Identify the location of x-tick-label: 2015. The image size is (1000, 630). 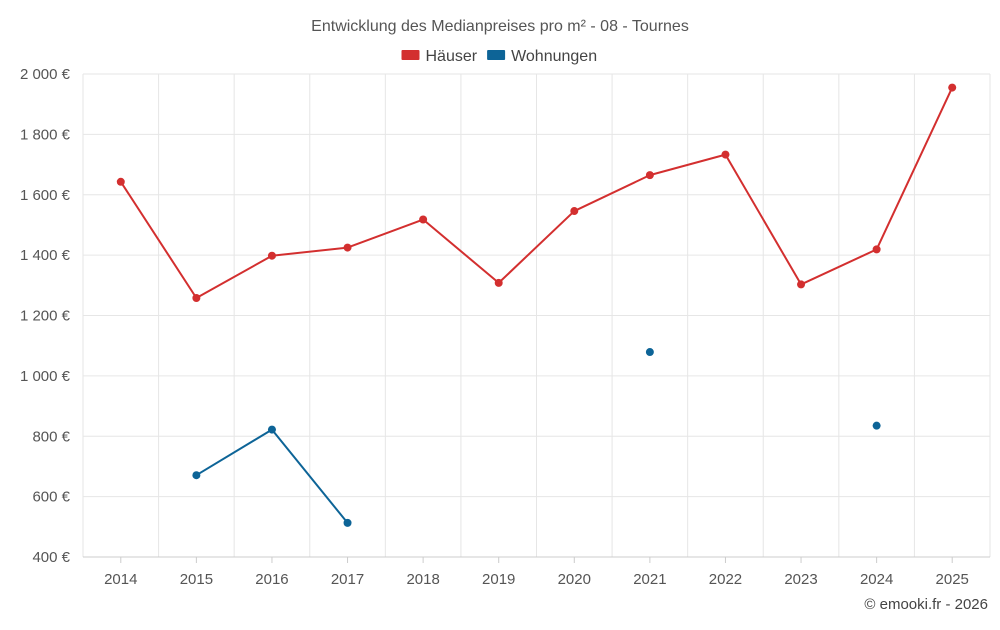
(196, 579).